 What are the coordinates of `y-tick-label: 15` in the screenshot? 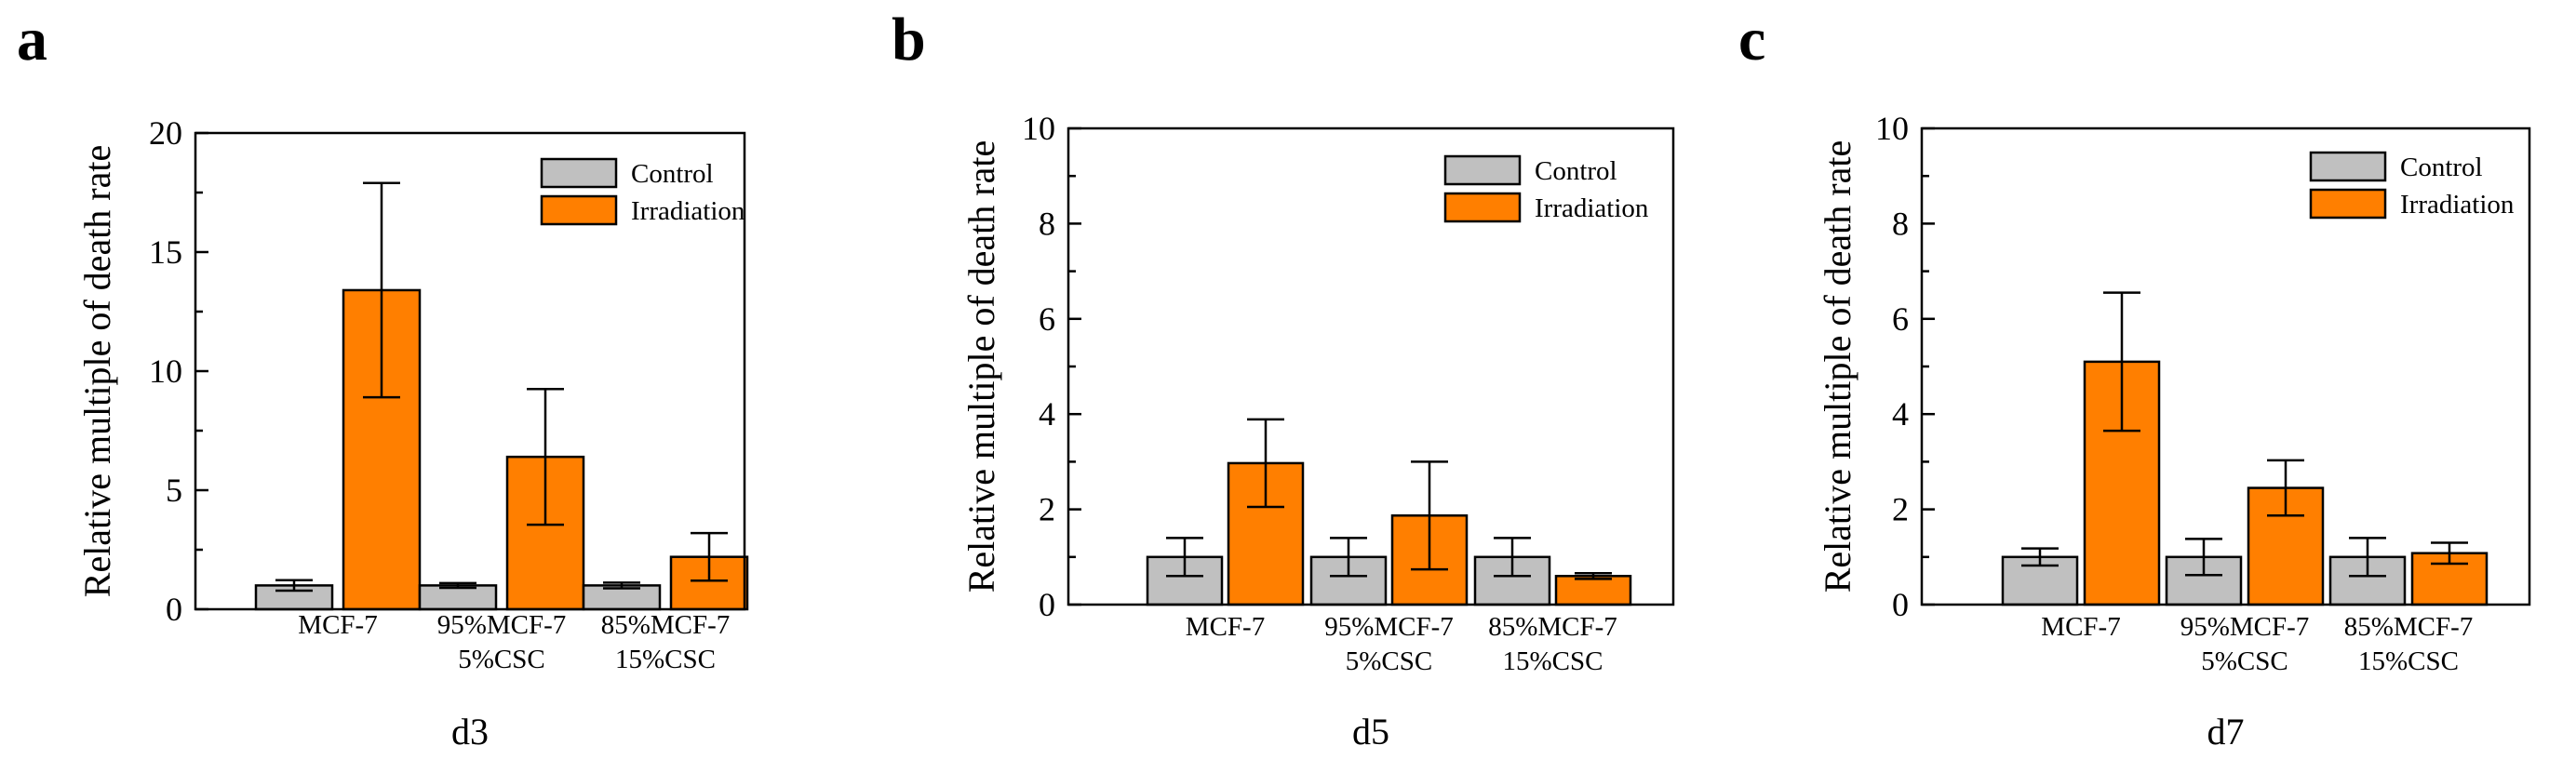 It's located at (165, 252).